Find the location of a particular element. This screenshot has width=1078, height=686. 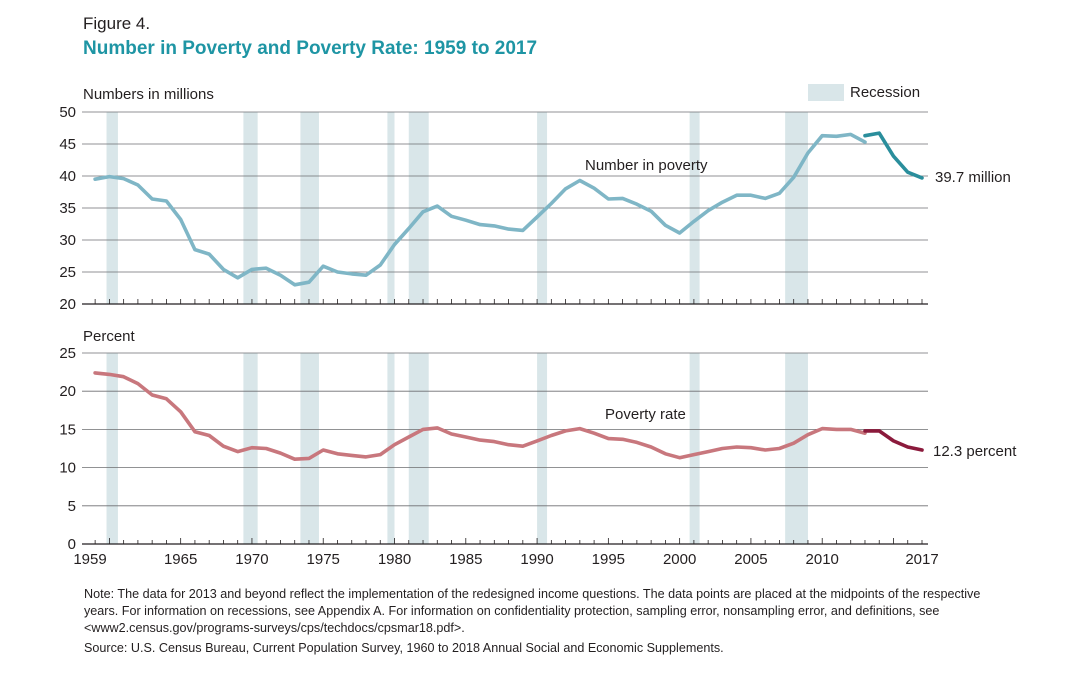

bottom-y-axis-label: Percent is located at coordinates (109, 336).